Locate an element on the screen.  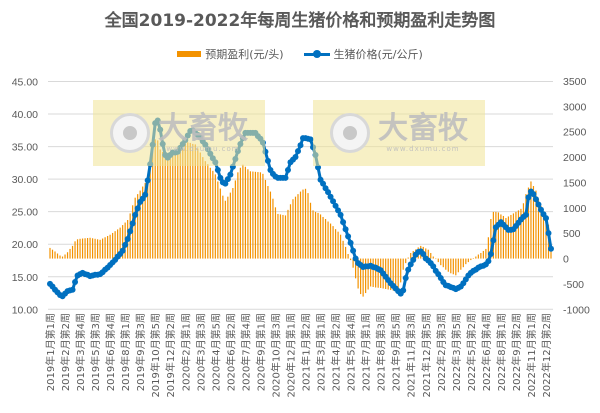
left-tick-label: 35.00 is located at coordinates (25, 148).